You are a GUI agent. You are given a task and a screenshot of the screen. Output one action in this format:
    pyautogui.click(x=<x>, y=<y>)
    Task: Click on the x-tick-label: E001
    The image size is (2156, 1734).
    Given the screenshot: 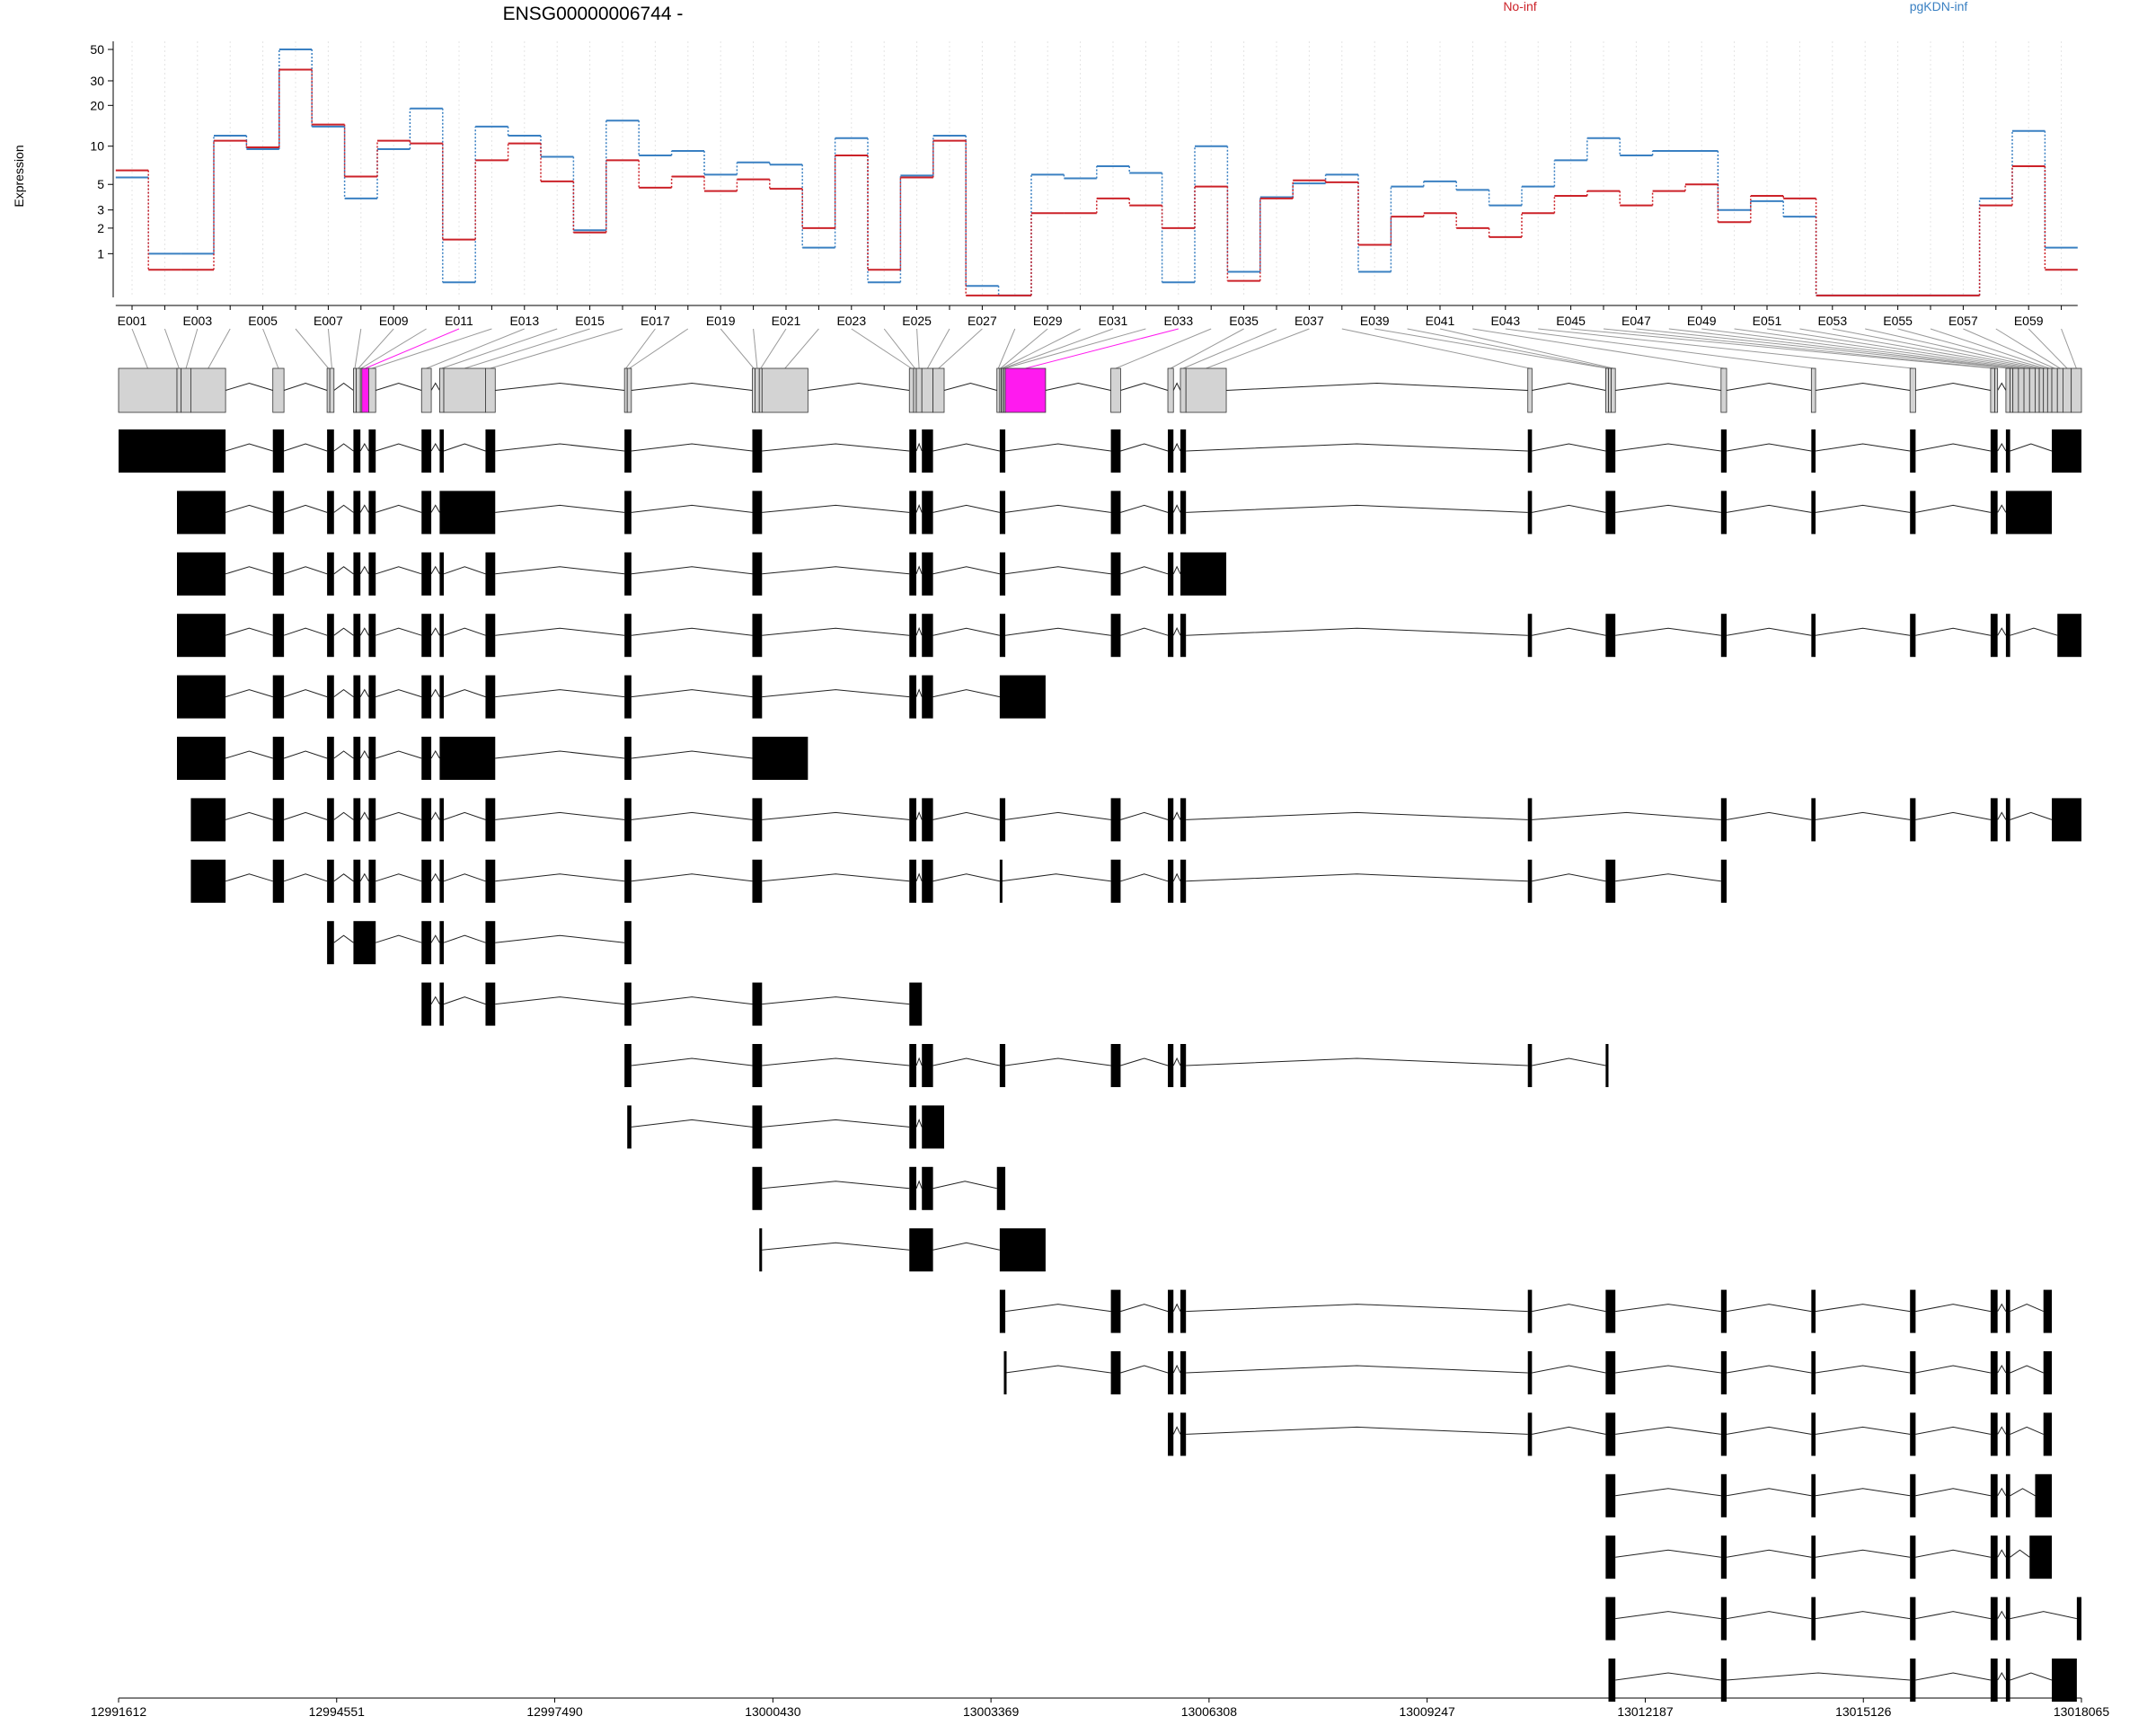 What is the action you would take?
    pyautogui.click(x=132, y=321)
    